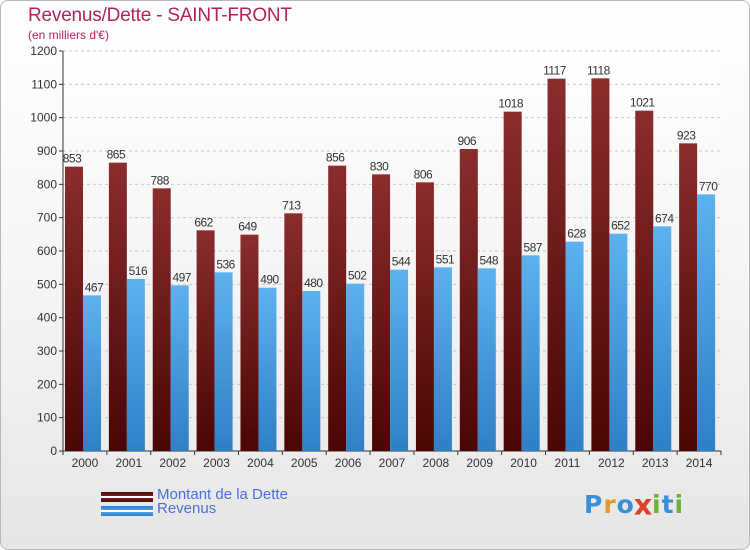 The height and width of the screenshot is (550, 750). Describe the element at coordinates (655, 463) in the screenshot. I see `x-tick-label: 2013` at that location.